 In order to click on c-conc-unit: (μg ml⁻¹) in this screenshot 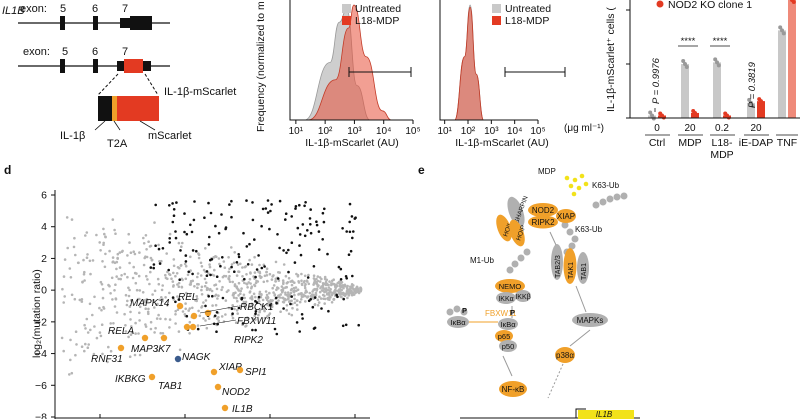, I will do `click(584, 128)`.